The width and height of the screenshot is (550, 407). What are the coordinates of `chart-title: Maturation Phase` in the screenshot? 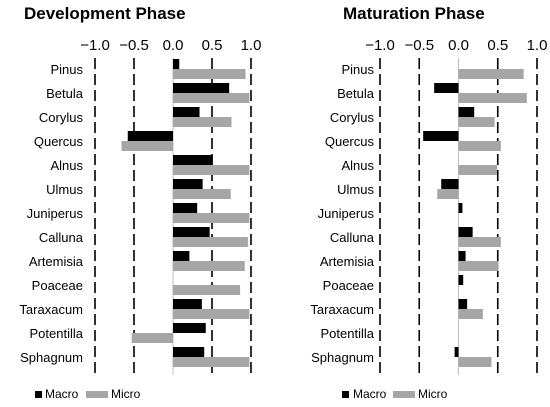 It's located at (414, 13).